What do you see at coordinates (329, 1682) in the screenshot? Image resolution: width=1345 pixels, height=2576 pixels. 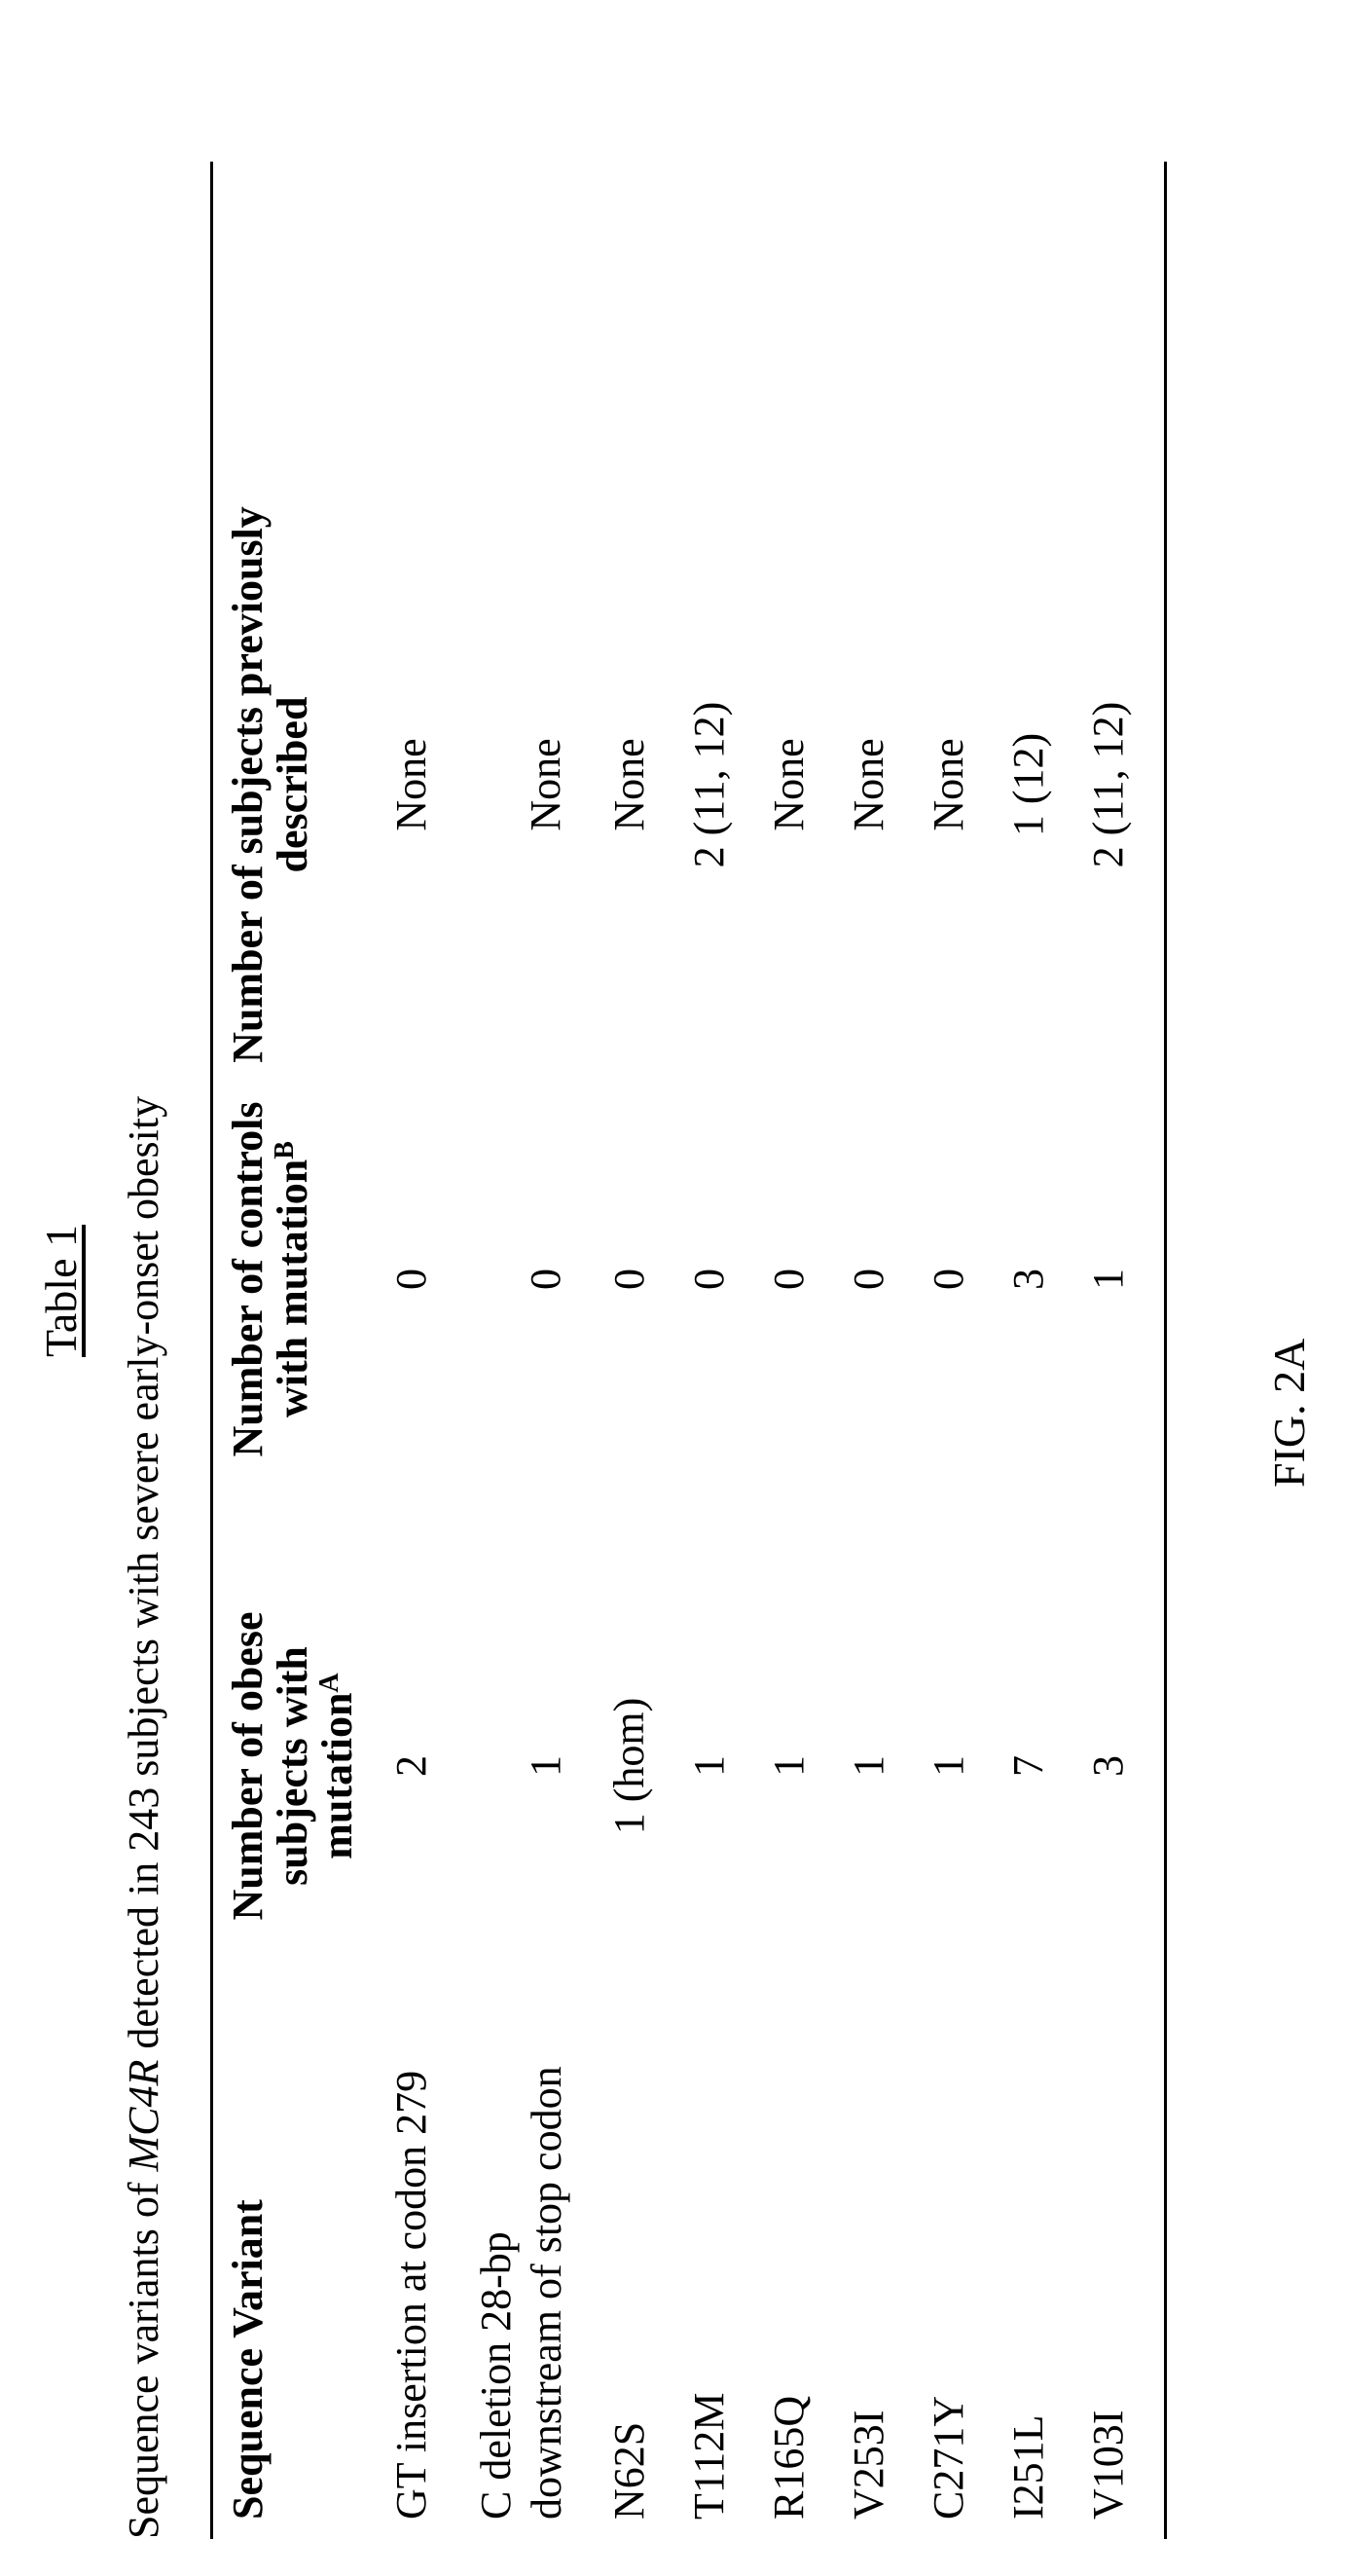 I see `header-obese-footnote: A` at bounding box center [329, 1682].